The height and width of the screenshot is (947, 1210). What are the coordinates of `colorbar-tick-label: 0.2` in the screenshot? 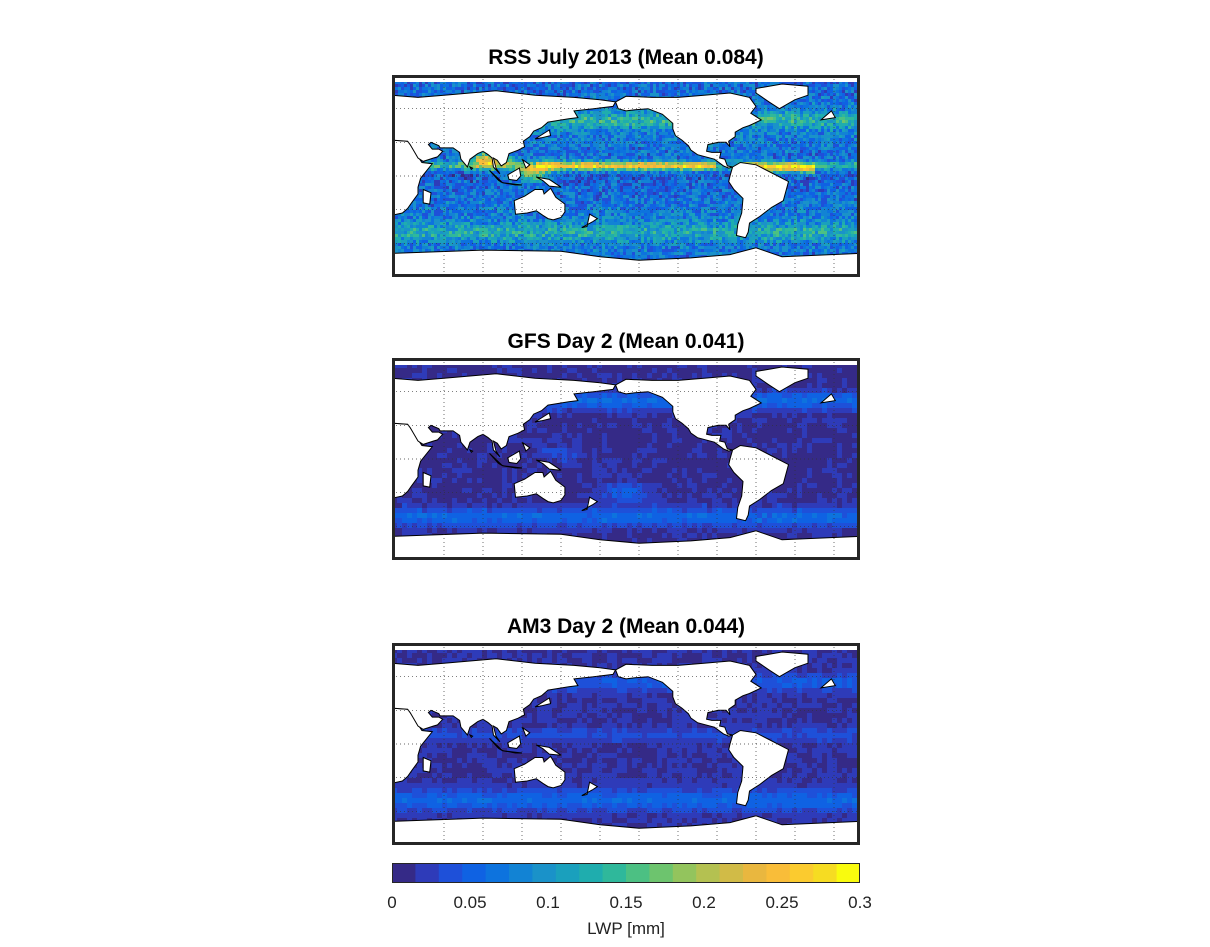 It's located at (704, 902).